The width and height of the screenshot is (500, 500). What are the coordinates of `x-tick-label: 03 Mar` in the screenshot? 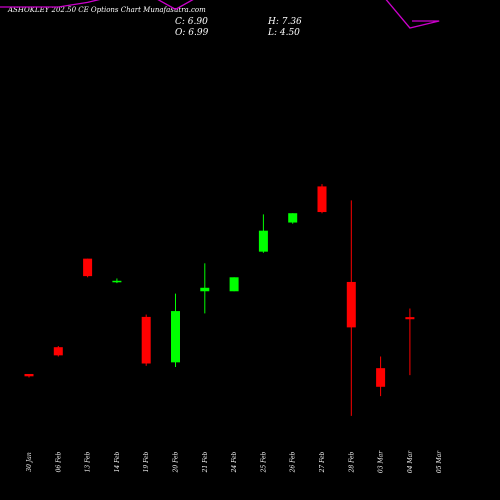 It's located at (381, 461).